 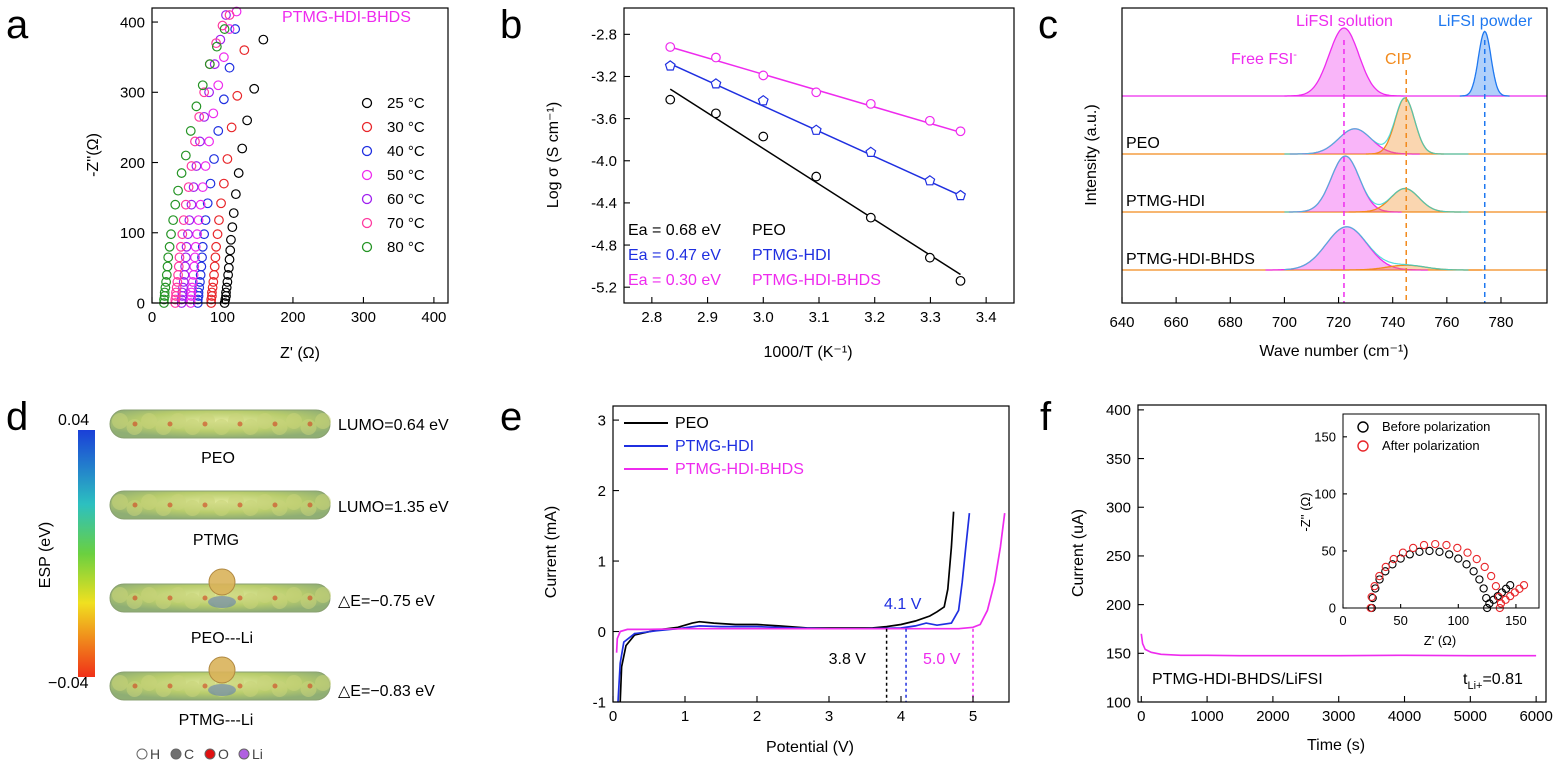 I want to click on chart-e-xtick-label-3: 3, so click(x=829, y=716).